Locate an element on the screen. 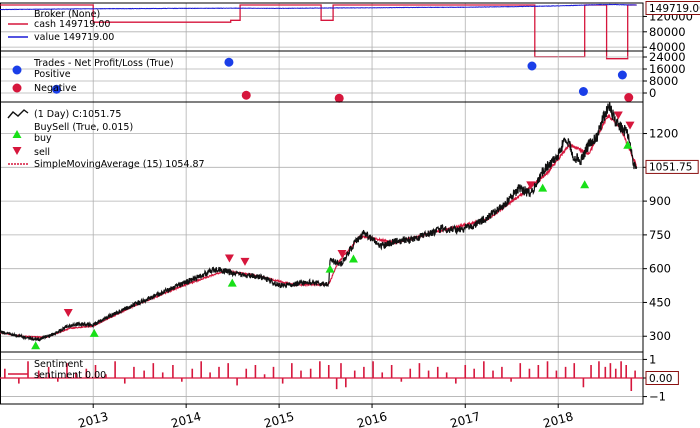  buysell-legend-title: BuySell (True, 0.015) is located at coordinates (83, 127).